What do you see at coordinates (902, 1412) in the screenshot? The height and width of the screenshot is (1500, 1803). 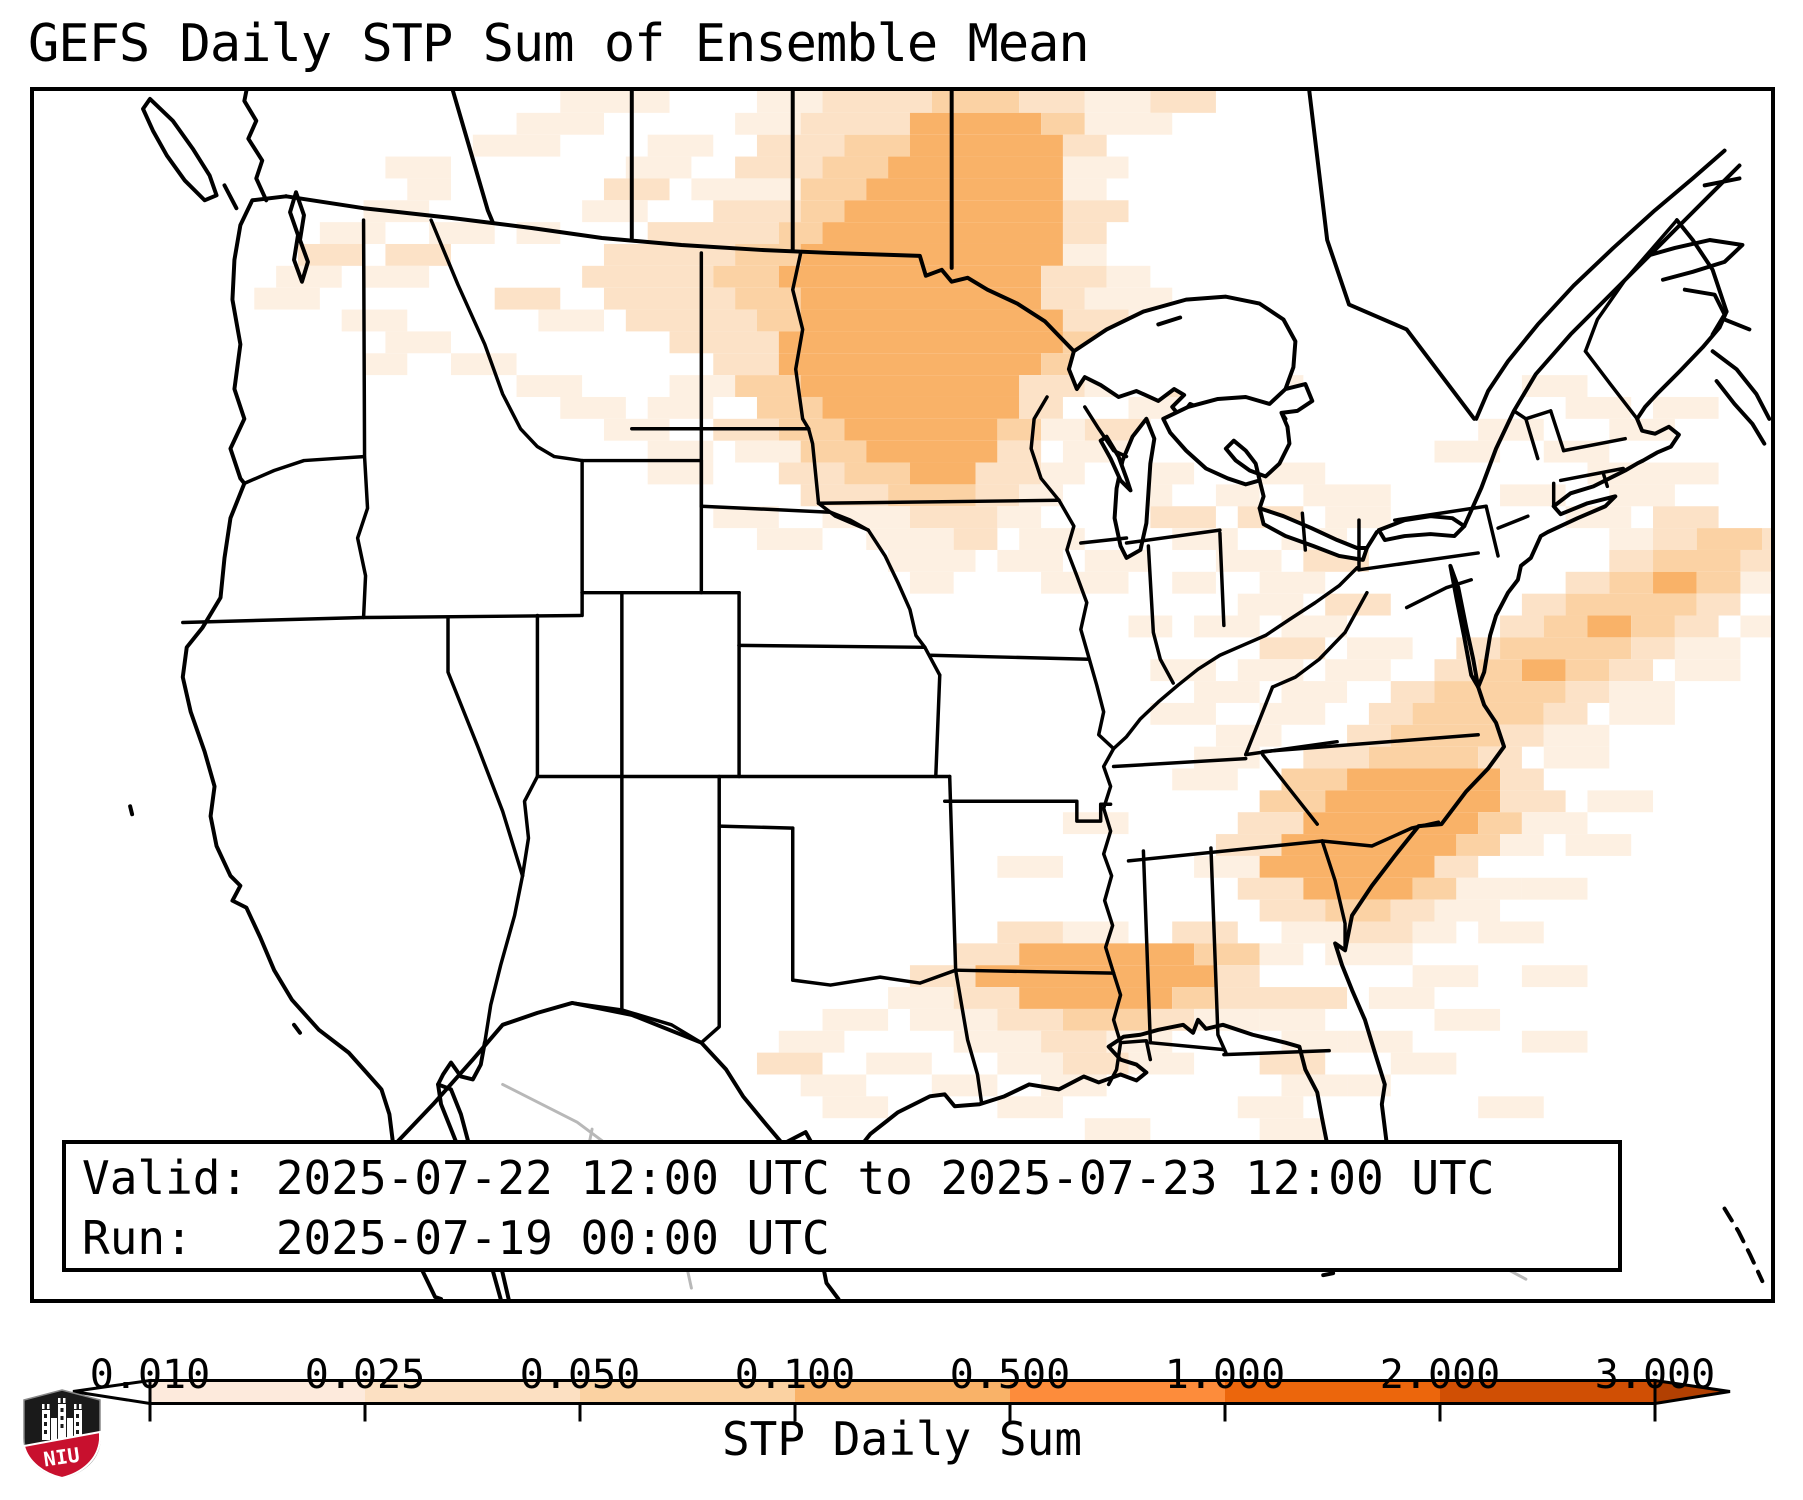 I see `colorbar-ticks` at bounding box center [902, 1412].